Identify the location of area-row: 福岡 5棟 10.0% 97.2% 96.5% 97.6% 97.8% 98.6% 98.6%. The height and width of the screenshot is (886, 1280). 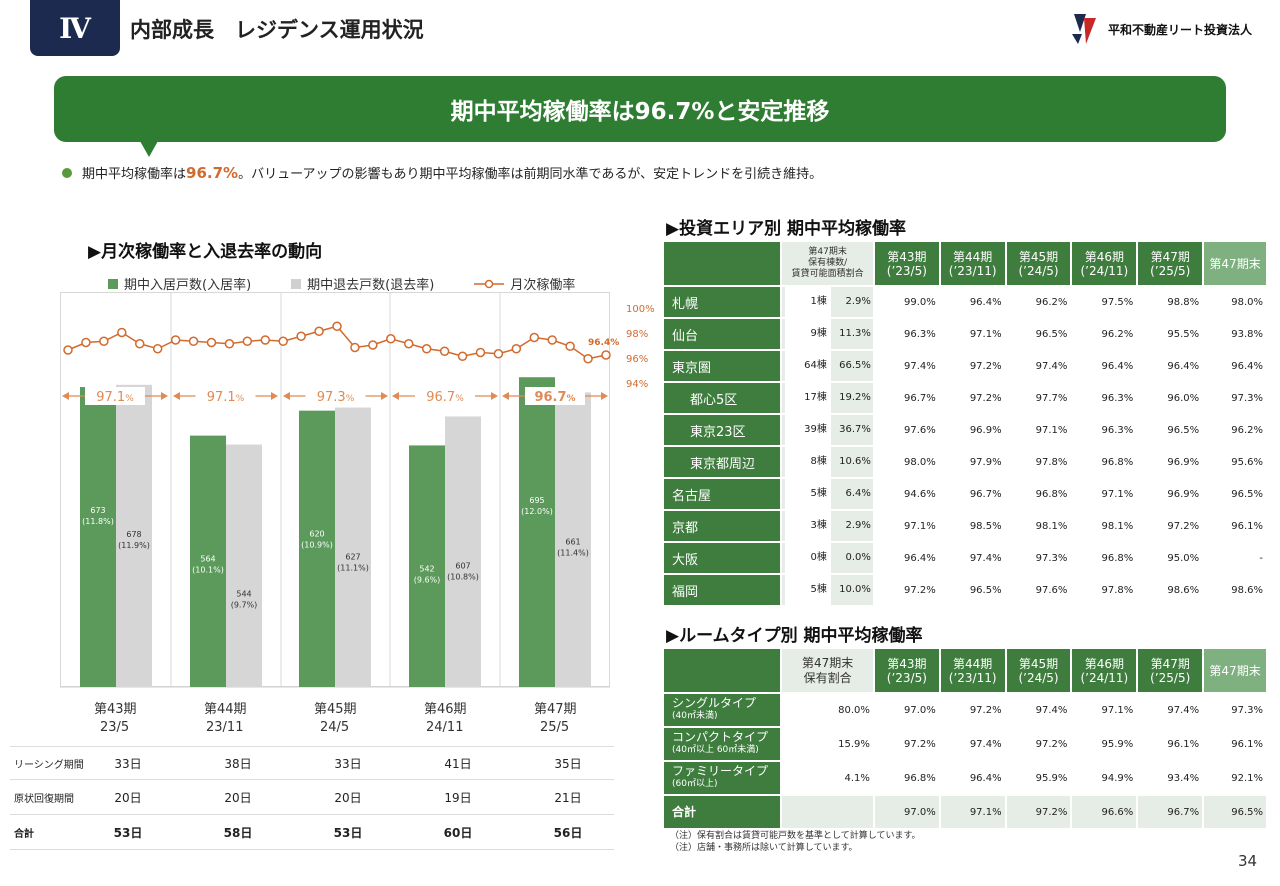
(966, 590).